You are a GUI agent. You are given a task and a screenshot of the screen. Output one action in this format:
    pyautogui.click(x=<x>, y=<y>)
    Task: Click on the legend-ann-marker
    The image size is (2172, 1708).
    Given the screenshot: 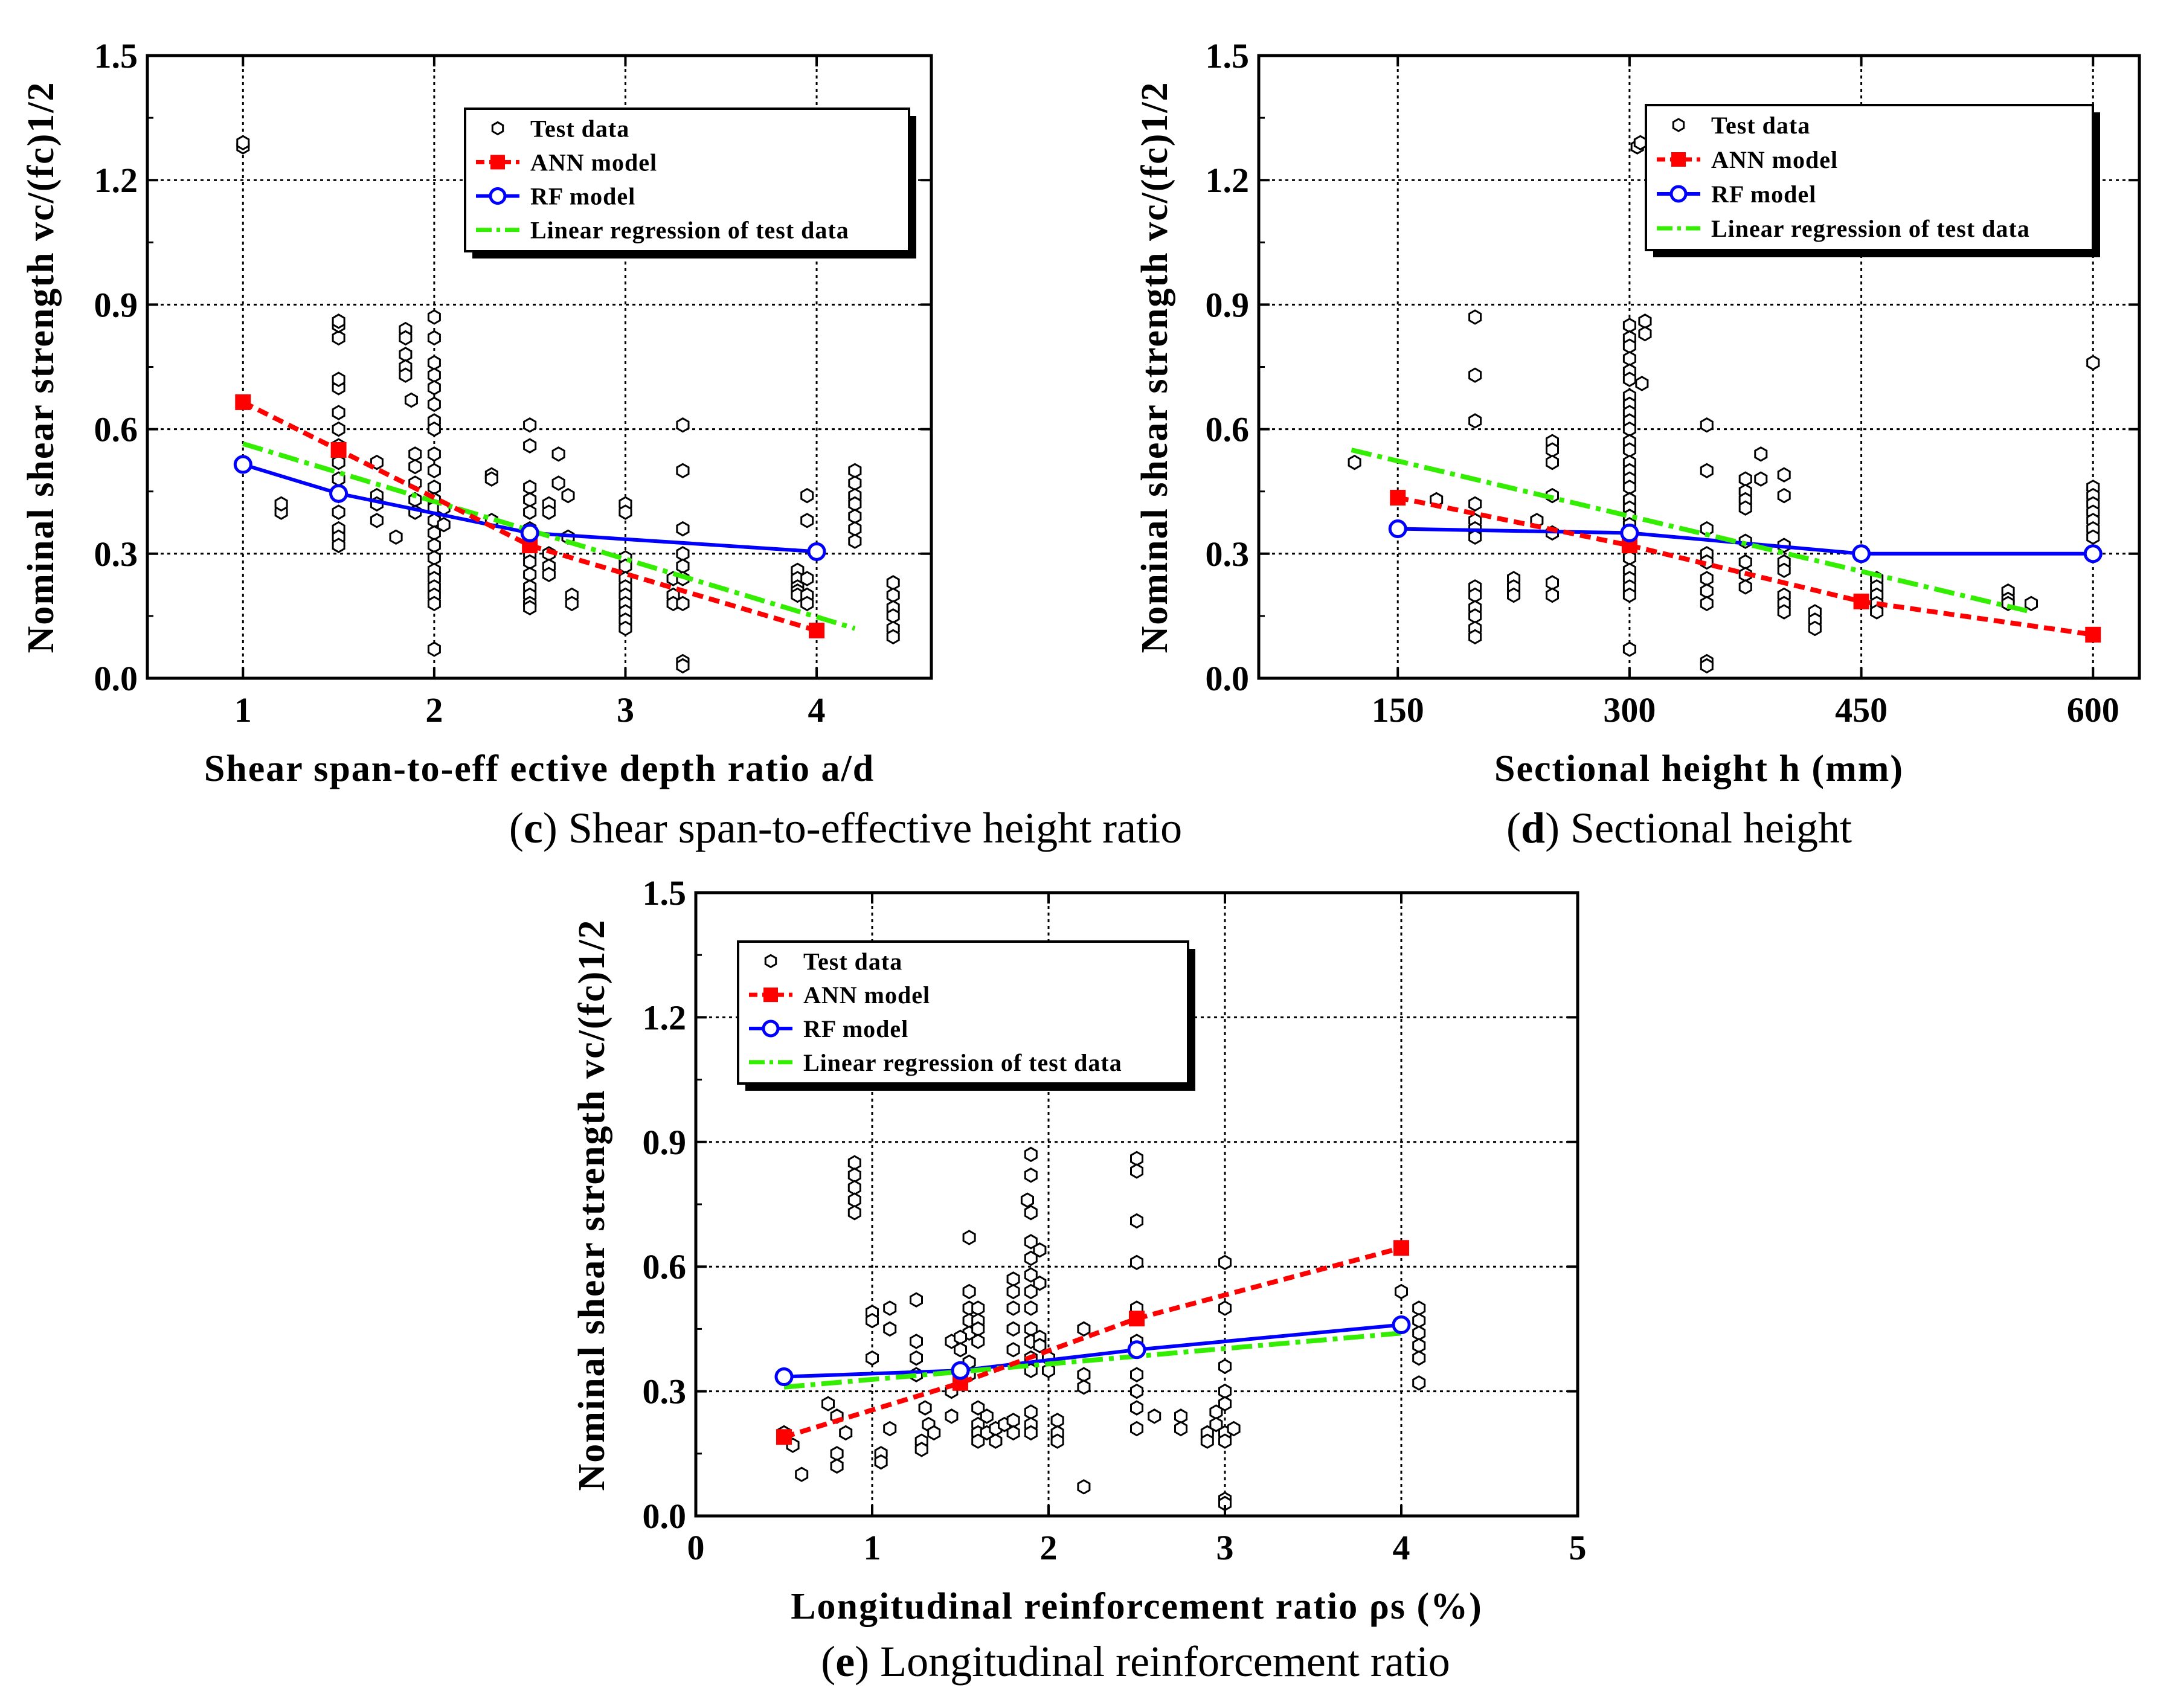 What is the action you would take?
    pyautogui.click(x=497, y=162)
    